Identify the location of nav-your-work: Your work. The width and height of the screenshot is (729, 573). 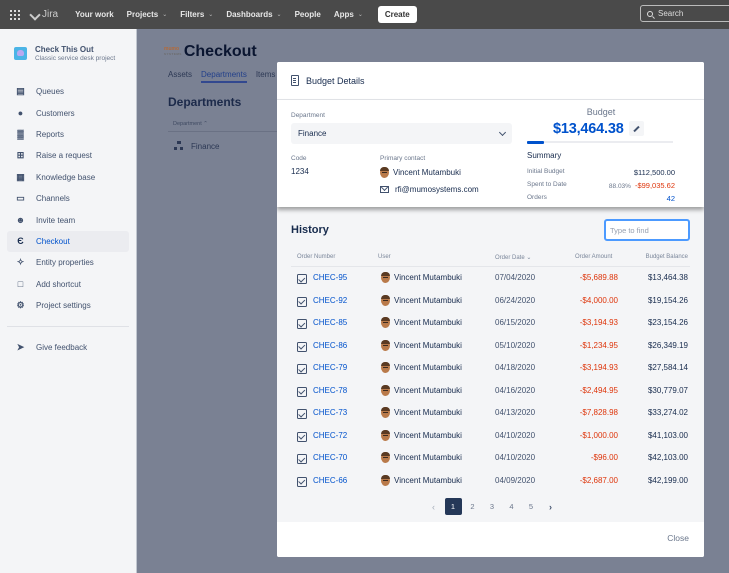
(94, 14).